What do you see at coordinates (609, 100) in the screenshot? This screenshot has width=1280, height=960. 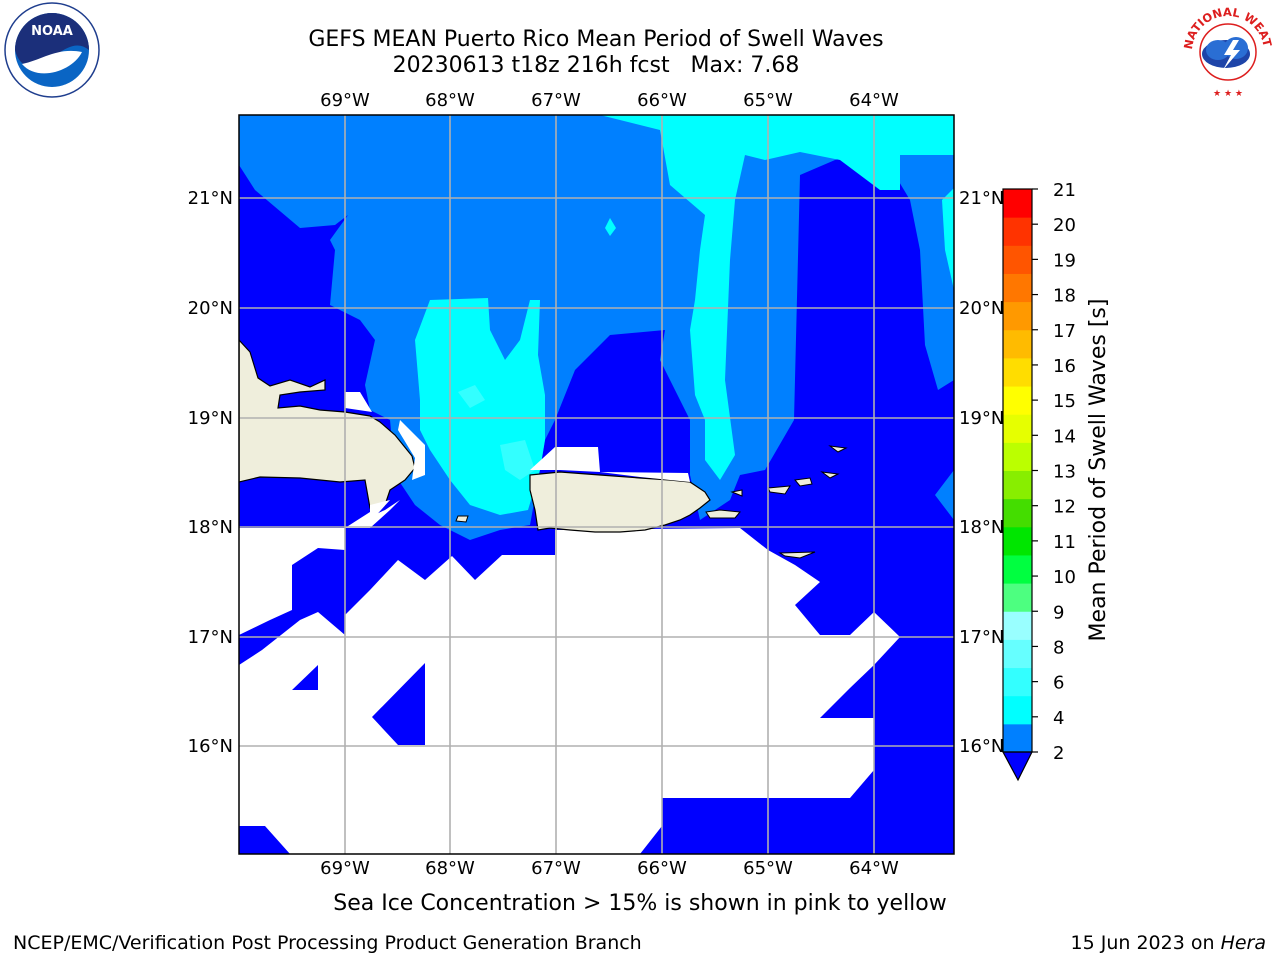 I see `lon-labels-top: 69°W 68°W 67°W 66°W 65°W 64°W` at bounding box center [609, 100].